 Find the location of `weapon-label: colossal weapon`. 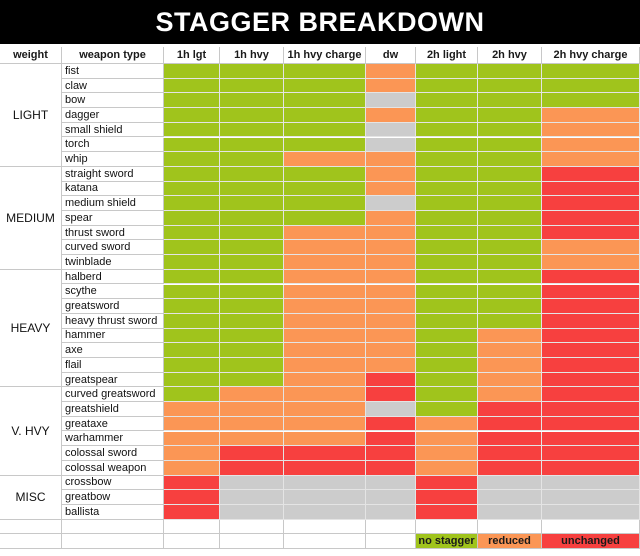

weapon-label: colossal weapon is located at coordinates (113, 468).